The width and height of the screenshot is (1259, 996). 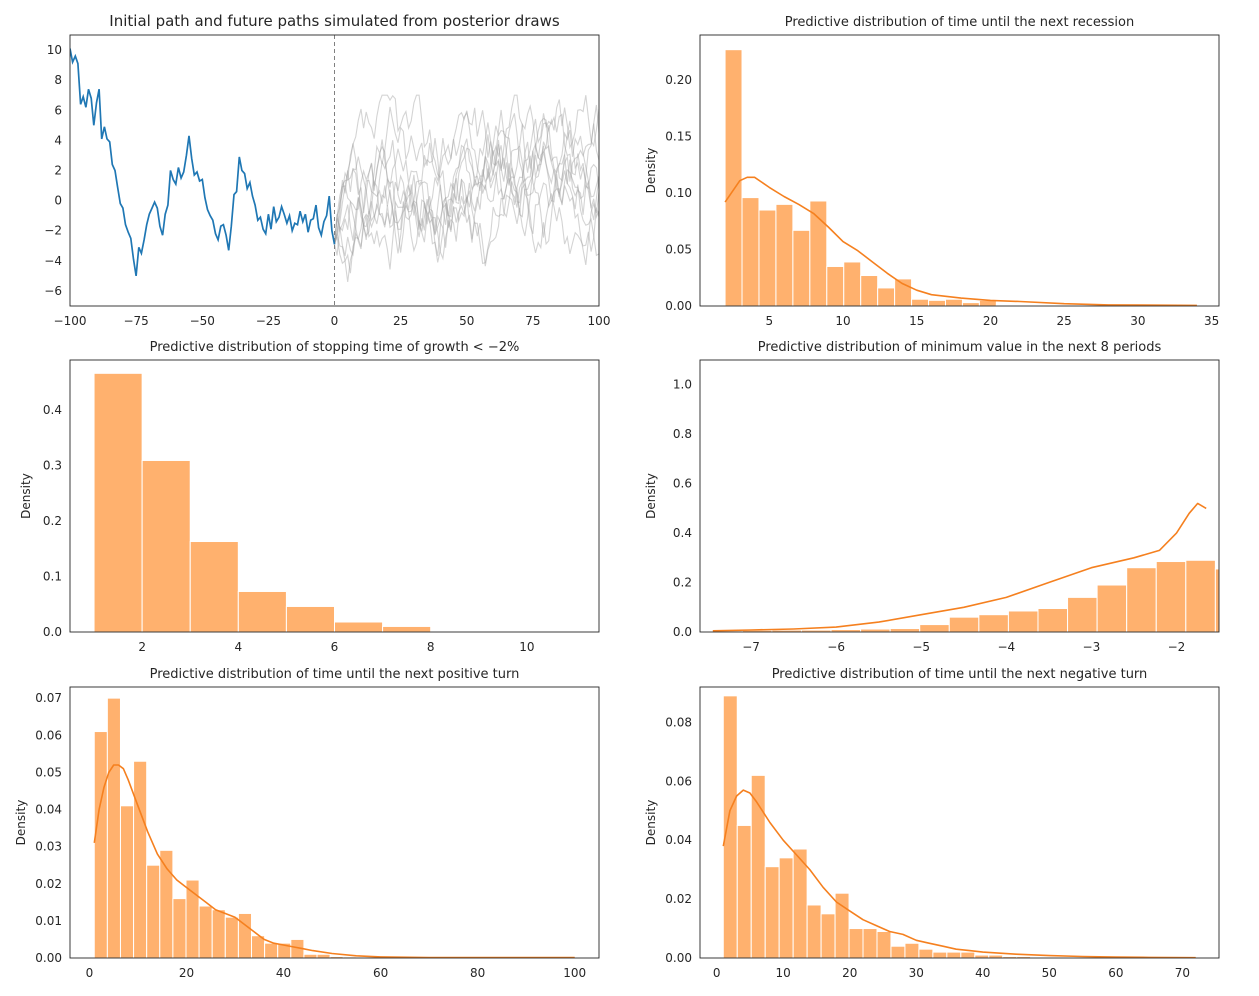 What do you see at coordinates (58, 110) in the screenshot?
I see `y-tick-label: 6` at bounding box center [58, 110].